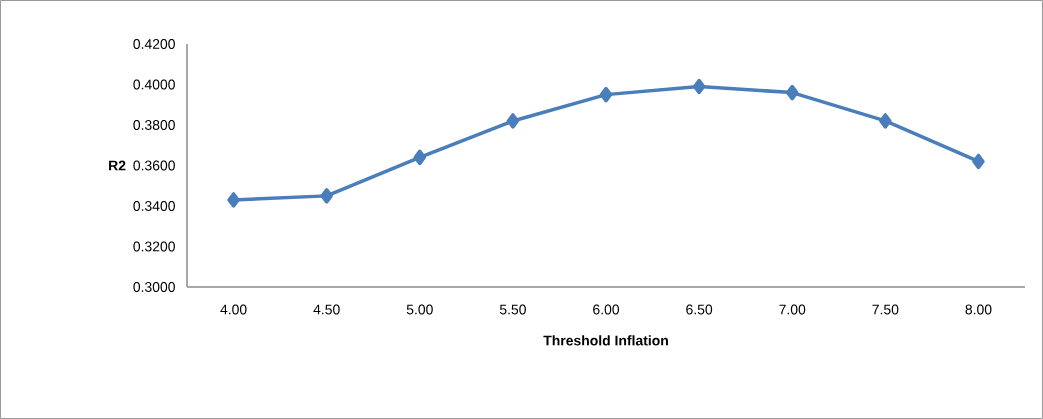 The height and width of the screenshot is (419, 1043). I want to click on x-tick-label: 6.00, so click(606, 309).